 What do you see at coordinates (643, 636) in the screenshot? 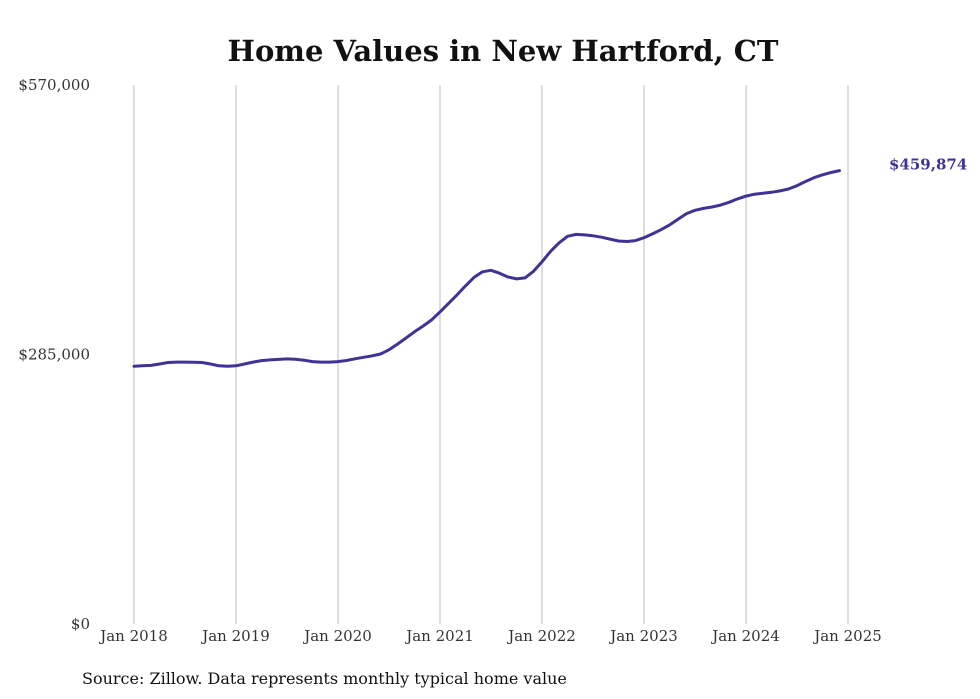
I see `x-tick-label: Jan 2023` at bounding box center [643, 636].